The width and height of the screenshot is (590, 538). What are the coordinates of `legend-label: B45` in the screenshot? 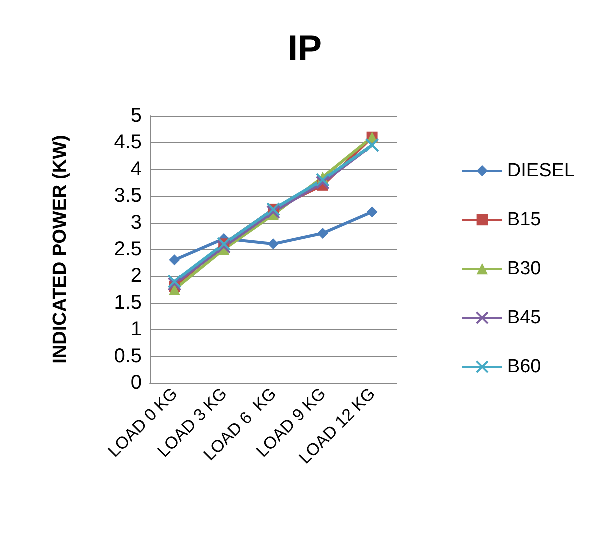 It's located at (524, 318).